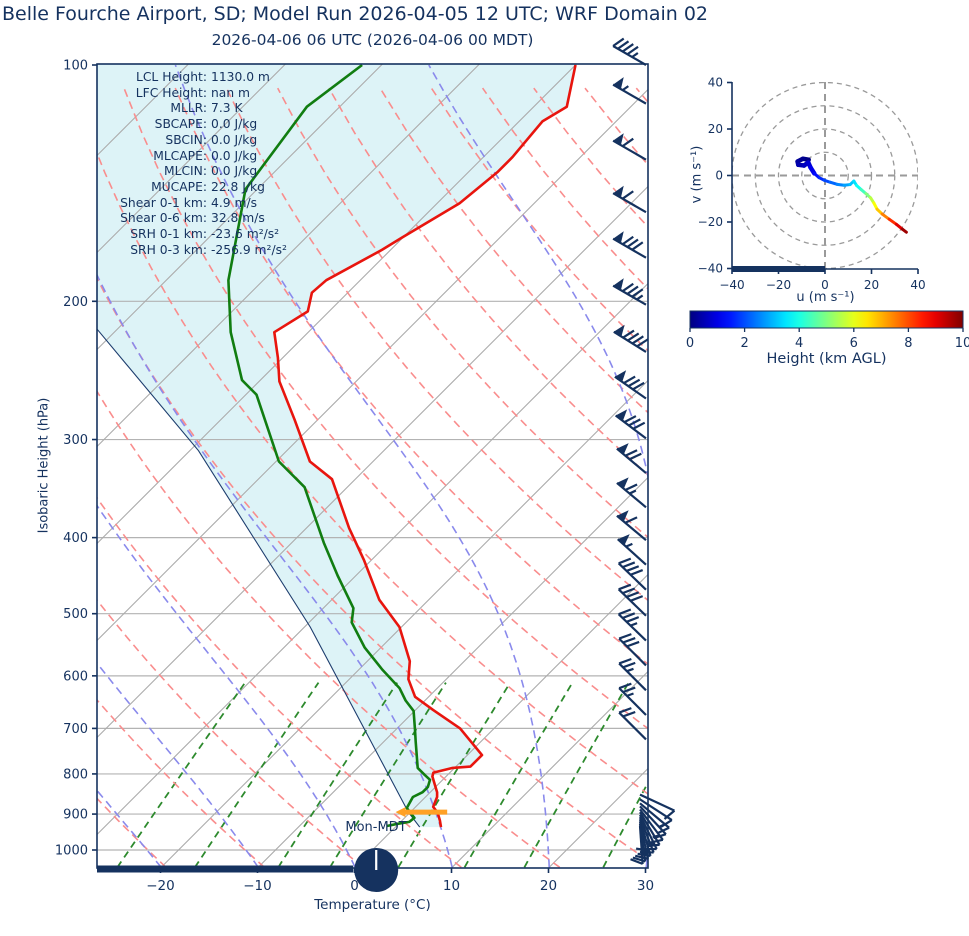  I want to click on skewt-ylabel: Isobaric Height (hPa), so click(44, 465).